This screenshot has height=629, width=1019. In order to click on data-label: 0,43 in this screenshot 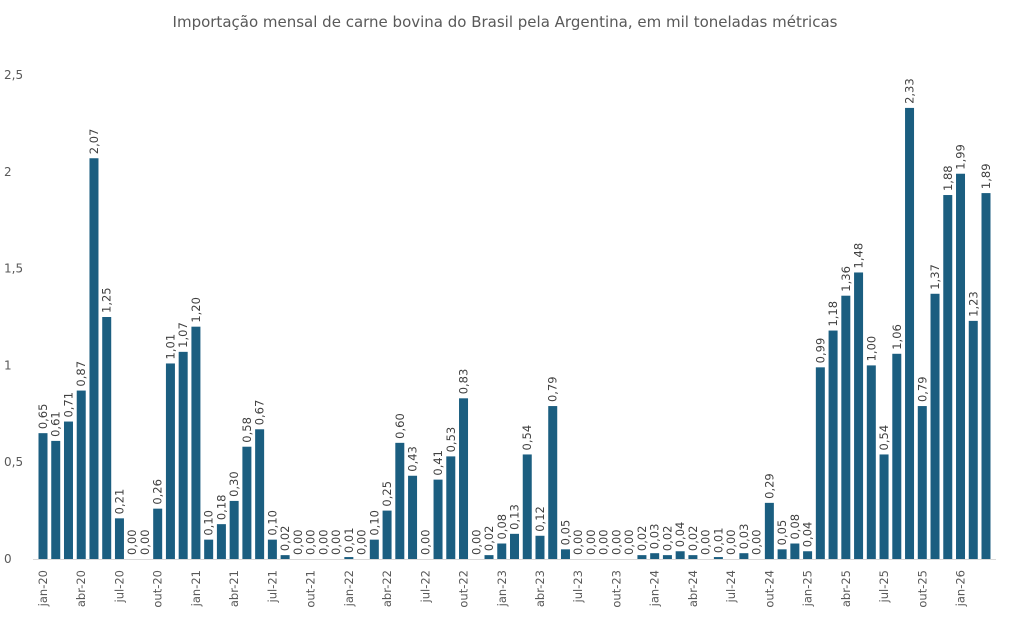, I will do `click(413, 459)`.